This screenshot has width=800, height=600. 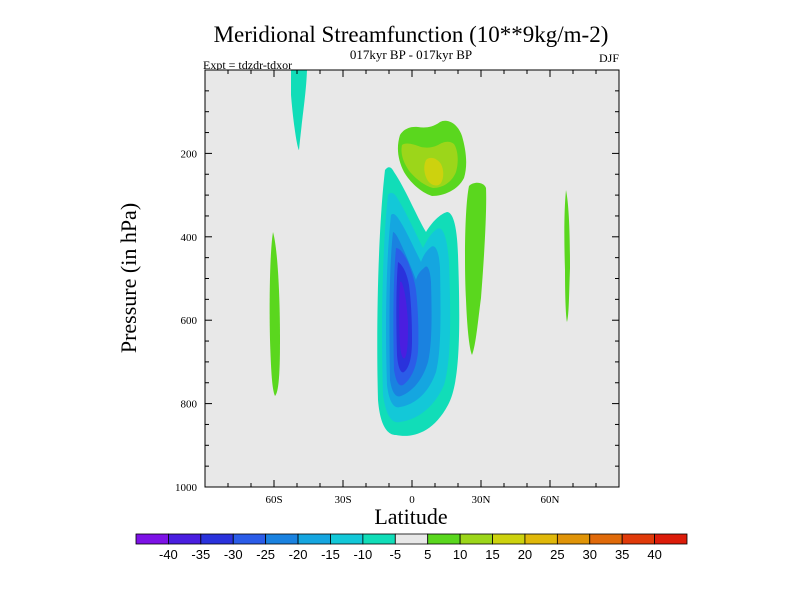 I want to click on colorbar-label: -15, so click(x=330, y=554).